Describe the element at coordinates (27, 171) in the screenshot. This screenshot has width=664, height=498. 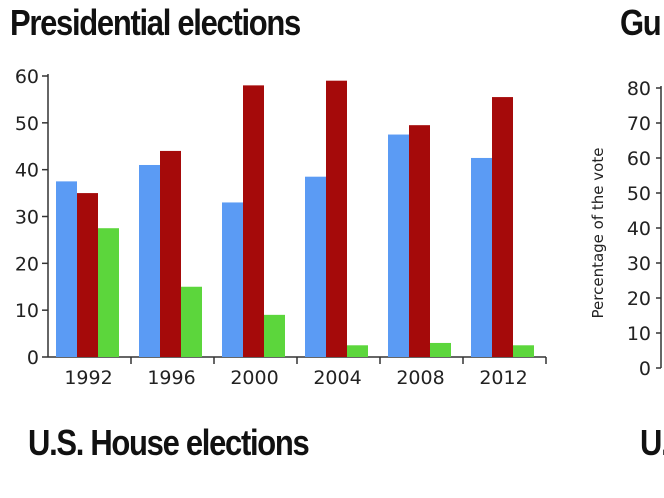
I see `pres-y-tick-label: 40` at that location.